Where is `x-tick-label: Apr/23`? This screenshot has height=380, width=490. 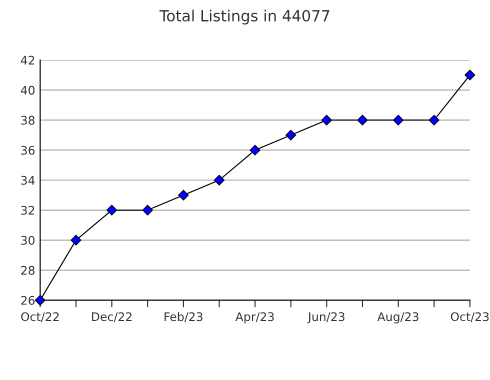
x-tick-label: Apr/23 is located at coordinates (254, 318).